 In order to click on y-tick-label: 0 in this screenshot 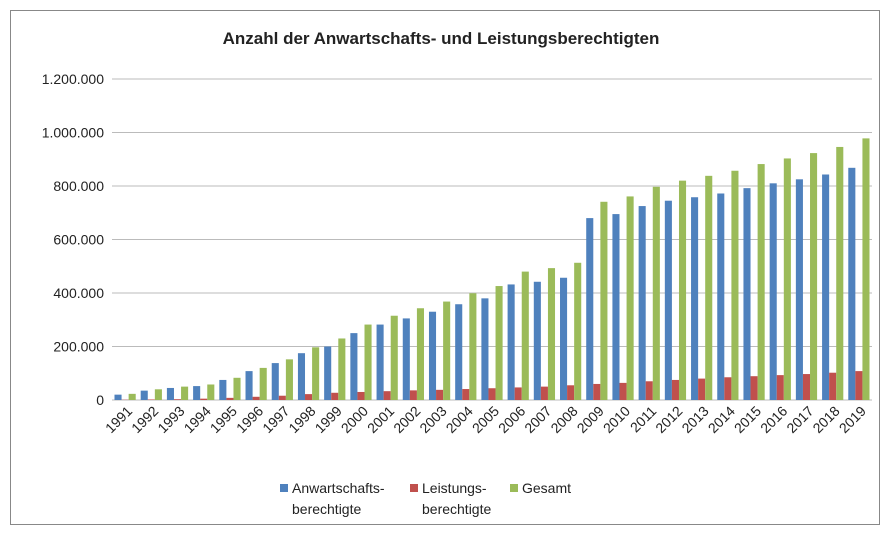, I will do `click(100, 400)`.